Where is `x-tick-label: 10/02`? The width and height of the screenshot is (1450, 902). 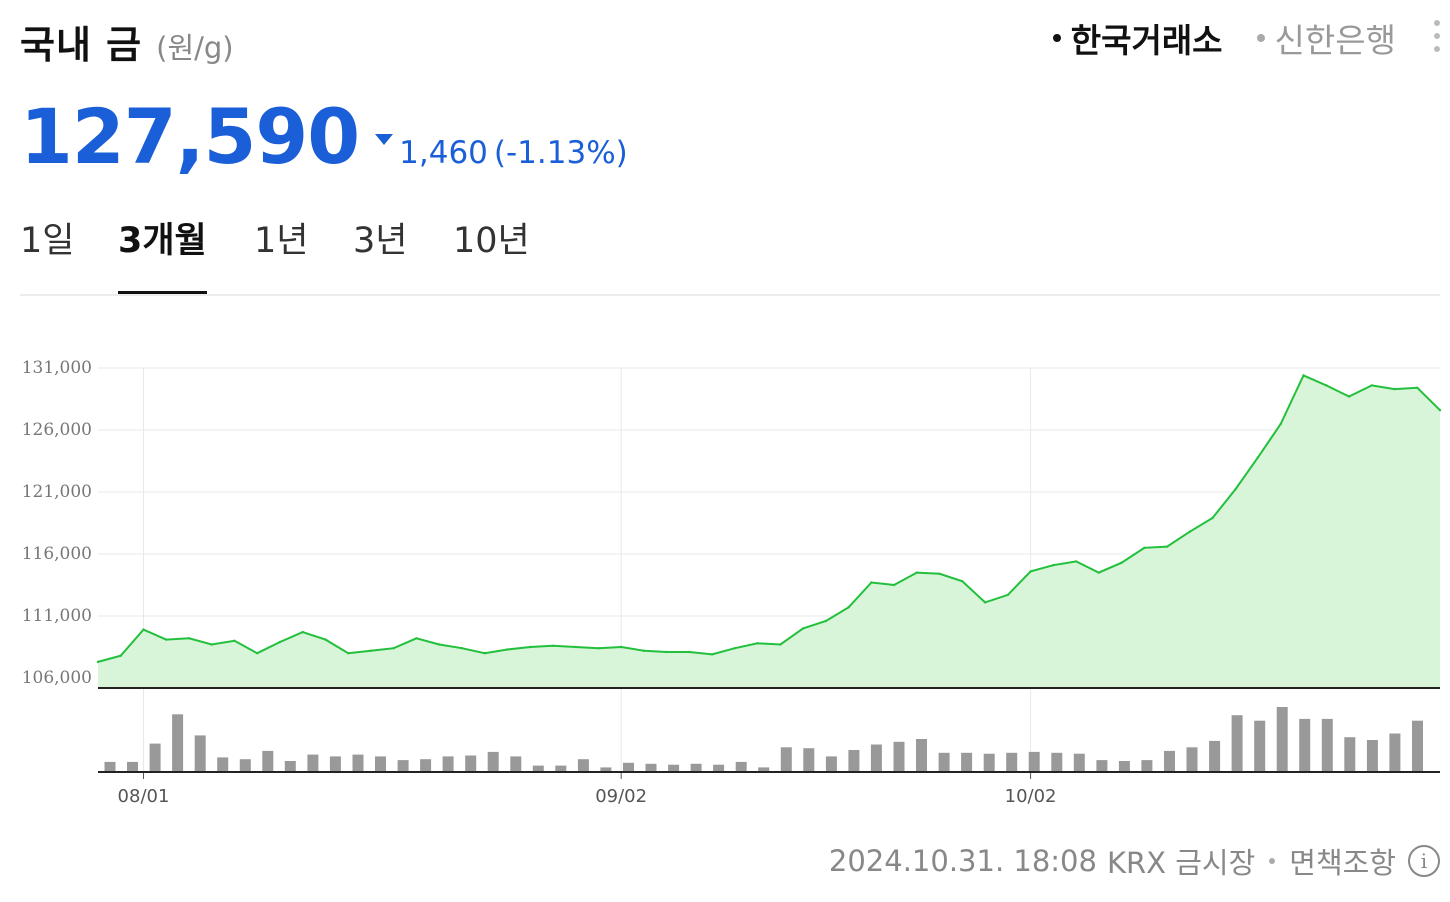 x-tick-label: 10/02 is located at coordinates (1031, 796).